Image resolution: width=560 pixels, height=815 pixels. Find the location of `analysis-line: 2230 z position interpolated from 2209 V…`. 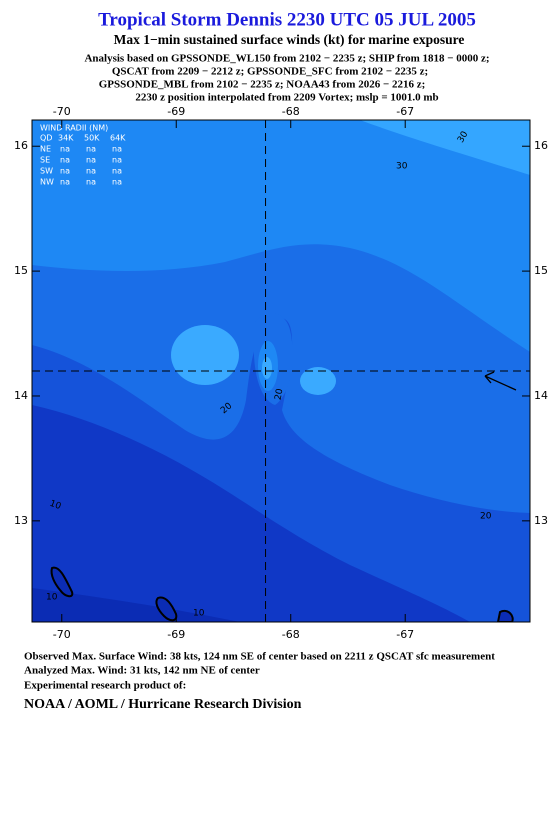

analysis-line: 2230 z position interpolated from 2209 V… is located at coordinates (286, 98).